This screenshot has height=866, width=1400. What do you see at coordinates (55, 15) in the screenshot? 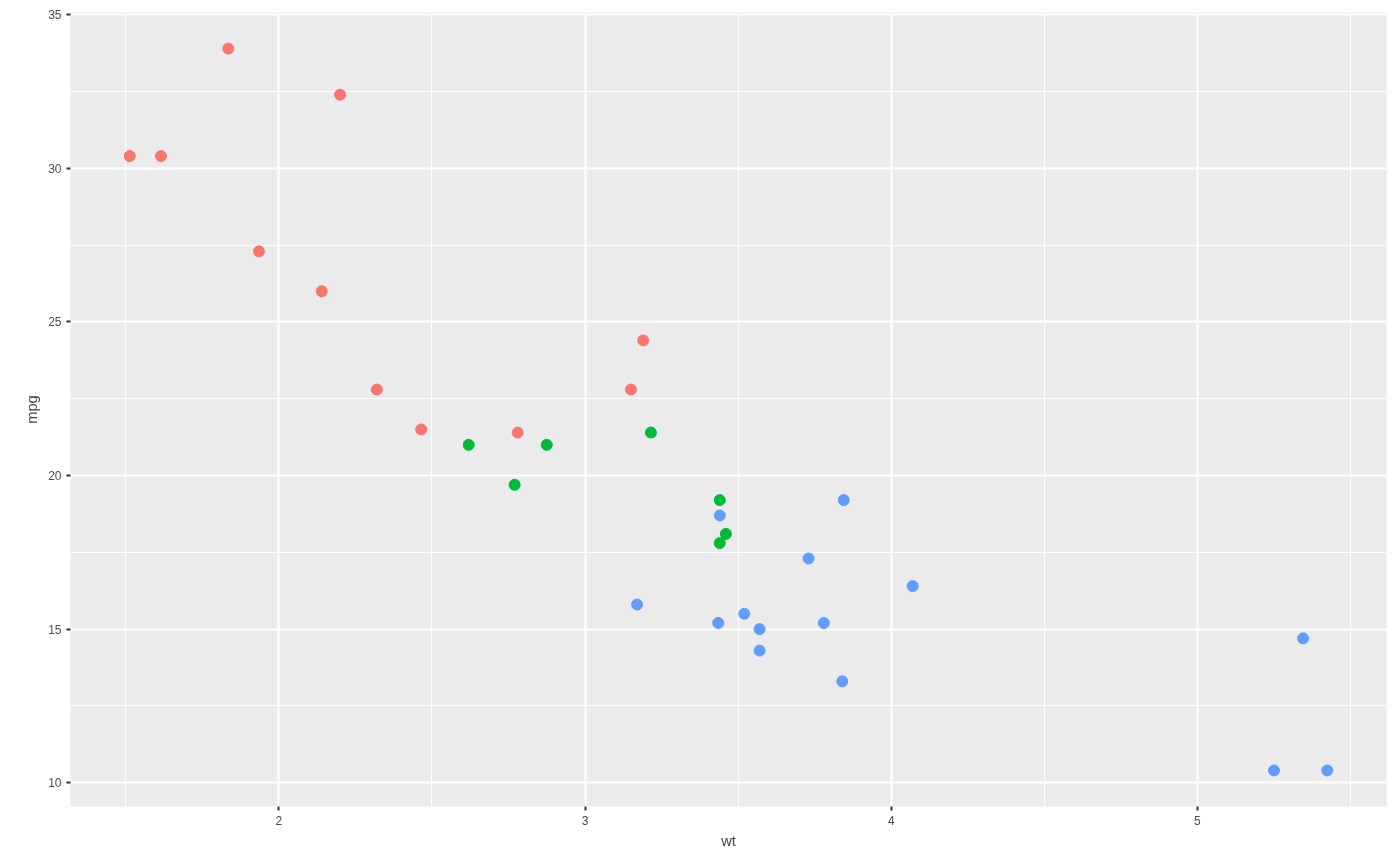
I see `y-tick-label: 35` at bounding box center [55, 15].